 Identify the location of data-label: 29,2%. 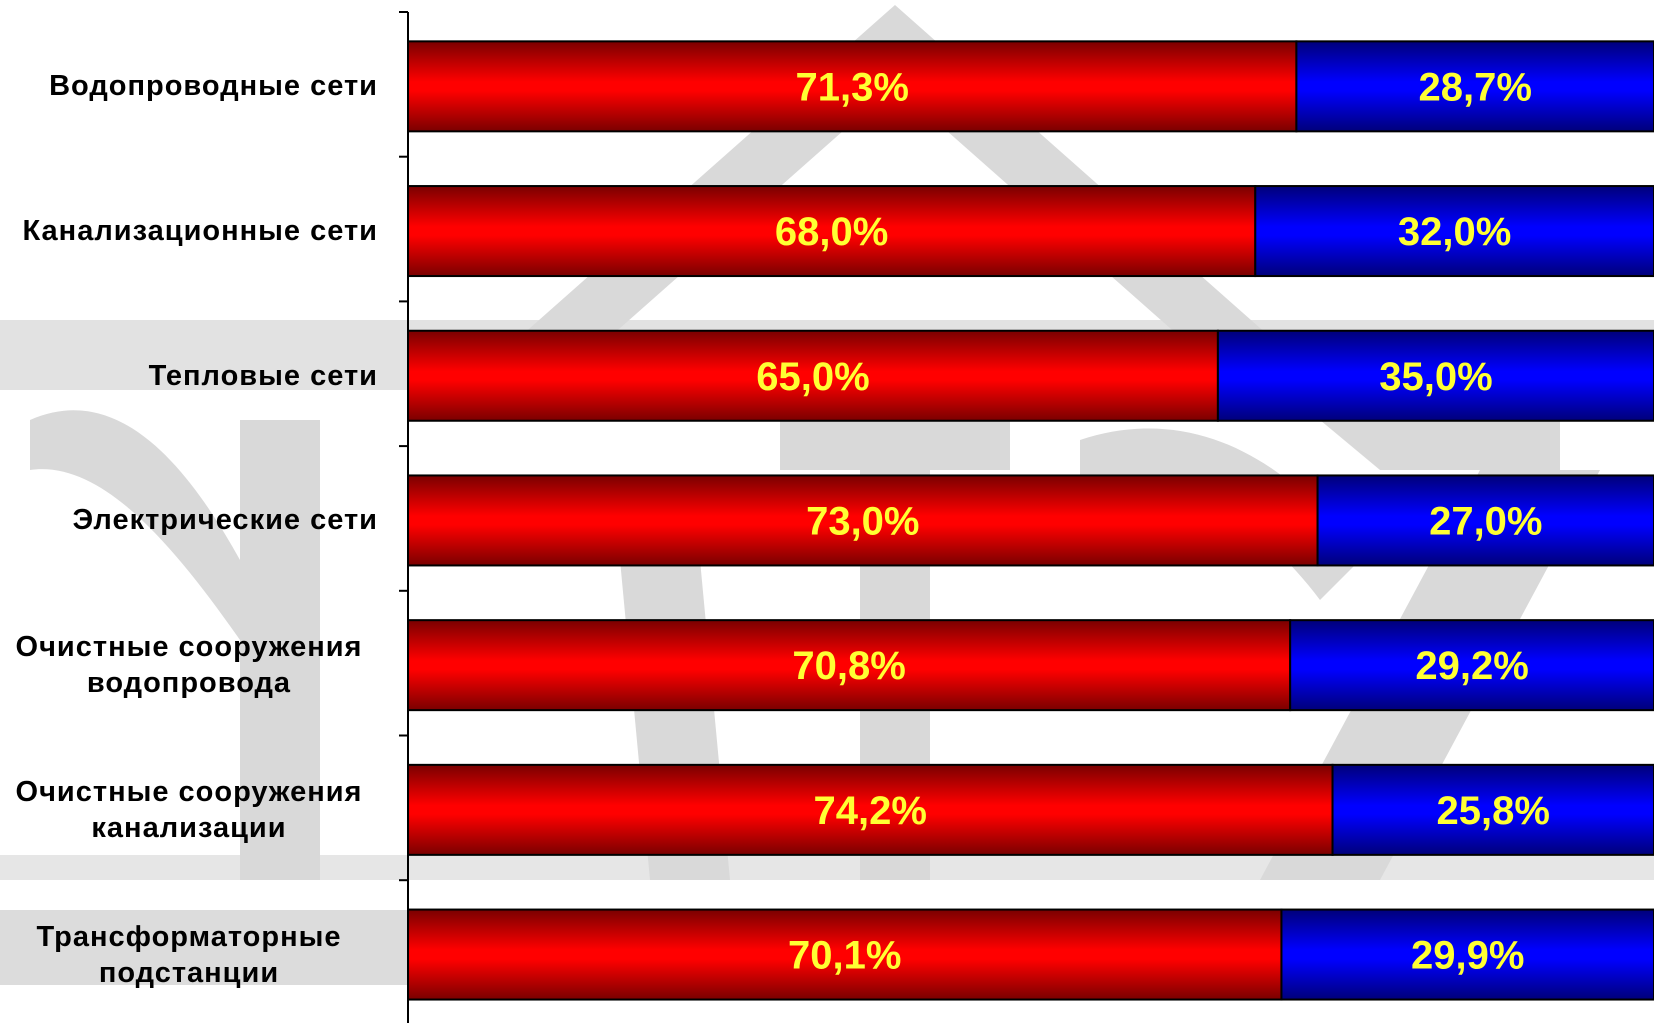
(1471, 666).